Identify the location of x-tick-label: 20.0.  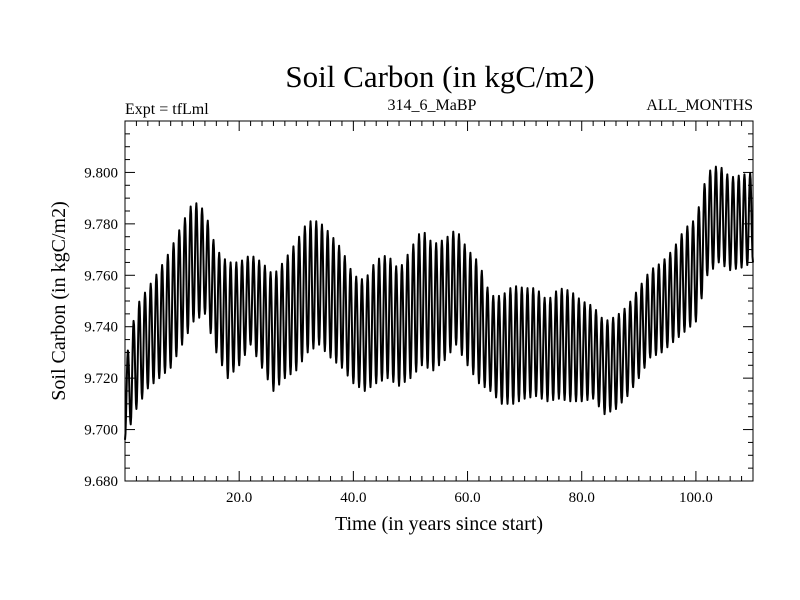
(239, 498).